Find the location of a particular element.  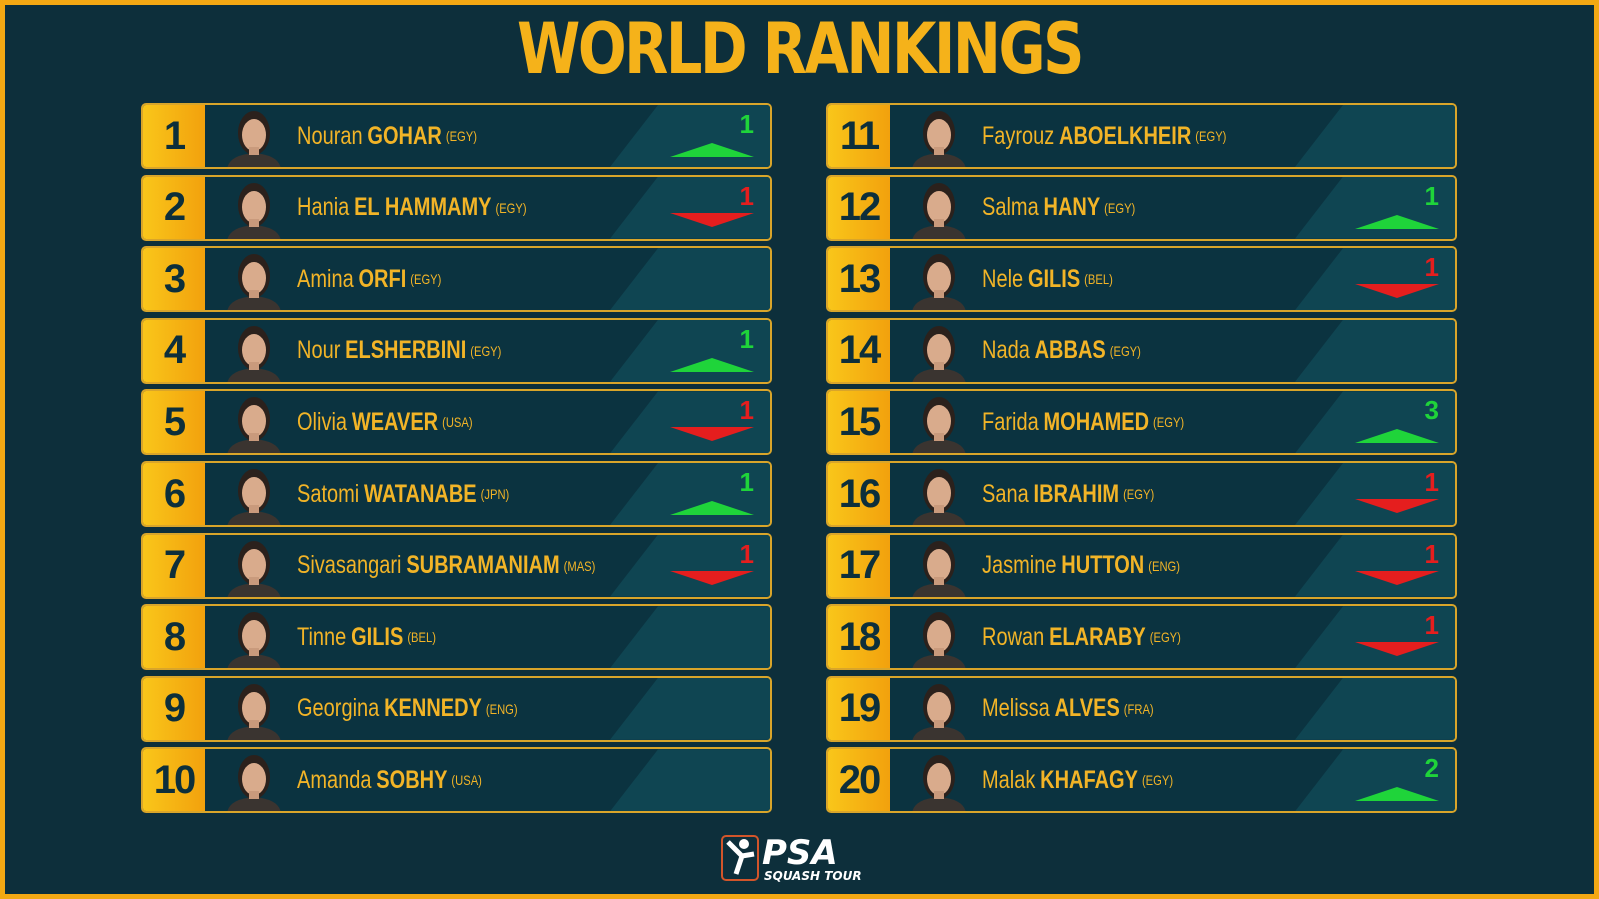

player-name: Malak KHAFAGY (EGY) is located at coordinates (1077, 780).